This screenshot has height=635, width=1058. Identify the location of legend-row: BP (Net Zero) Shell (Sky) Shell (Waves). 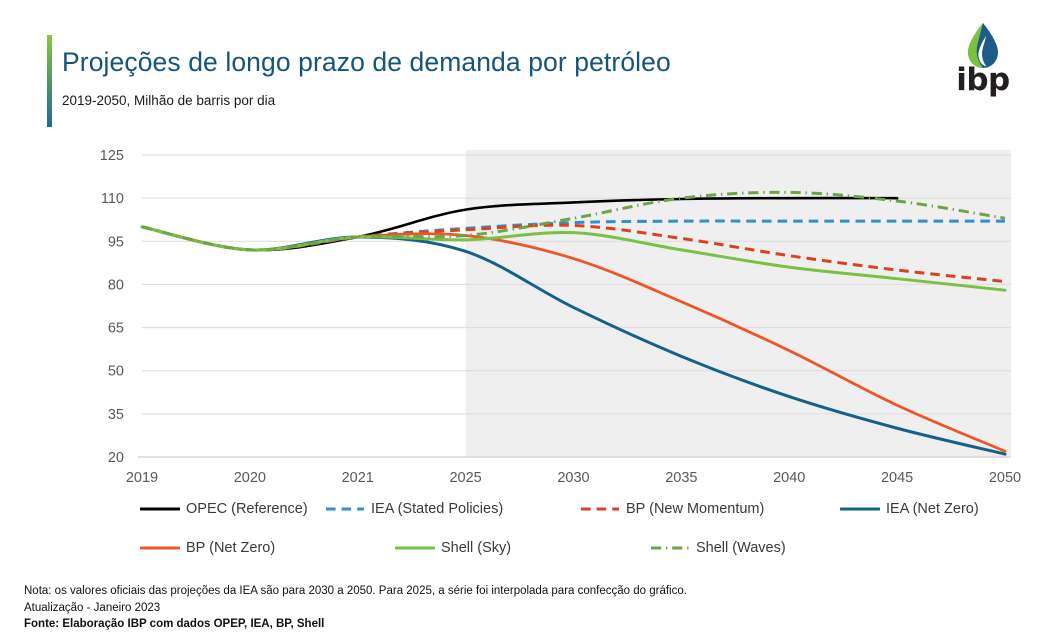
(570, 539).